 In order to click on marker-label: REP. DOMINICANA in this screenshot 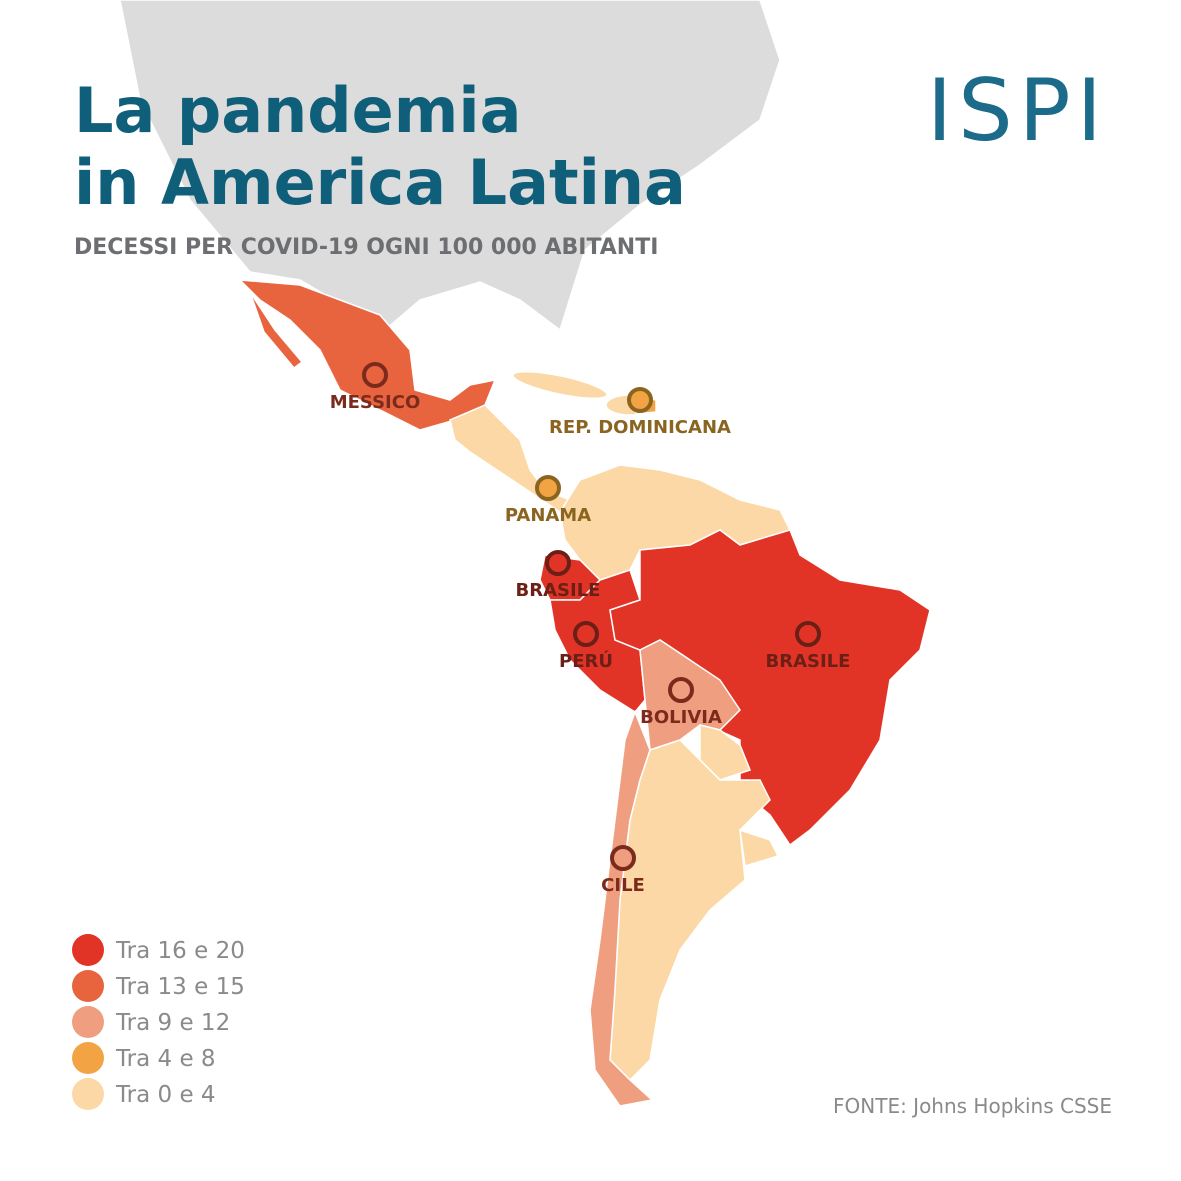, I will do `click(640, 427)`.